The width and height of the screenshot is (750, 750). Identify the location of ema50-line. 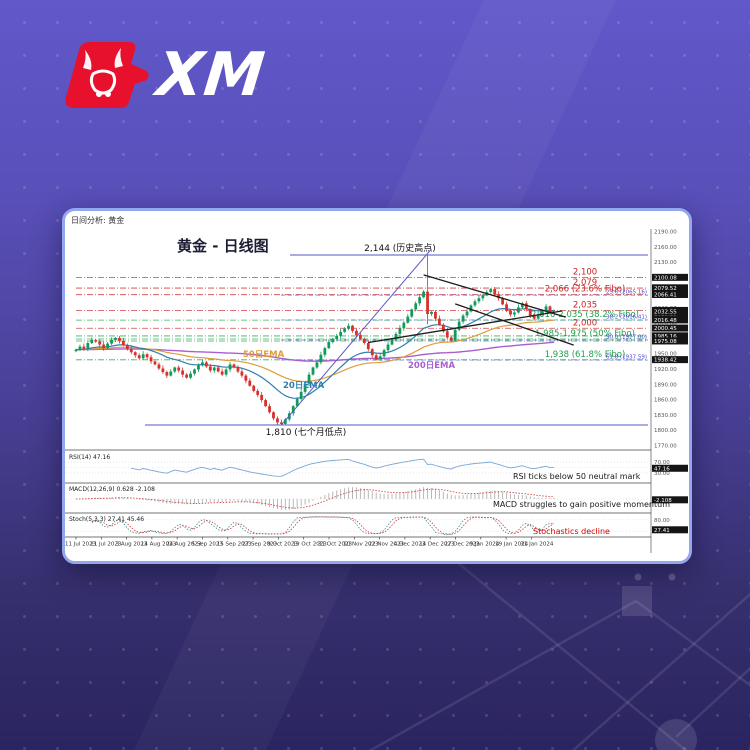
(314, 351).